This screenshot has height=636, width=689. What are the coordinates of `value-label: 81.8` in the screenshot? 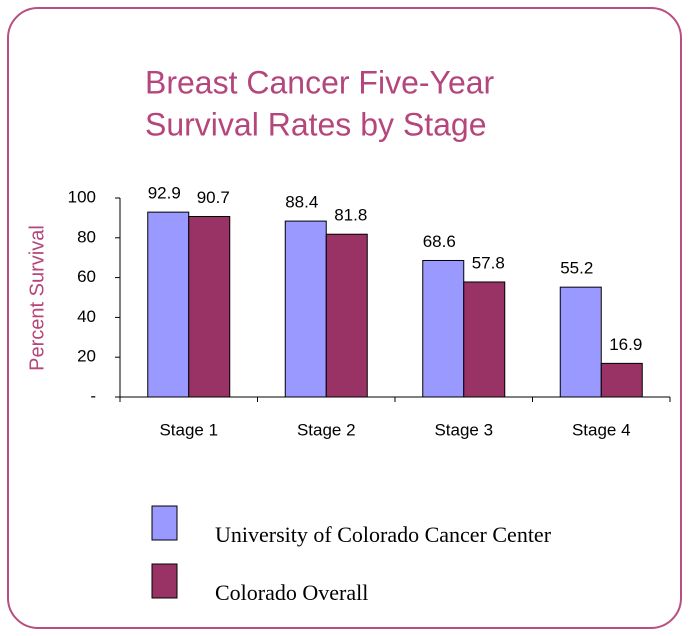 It's located at (350, 215).